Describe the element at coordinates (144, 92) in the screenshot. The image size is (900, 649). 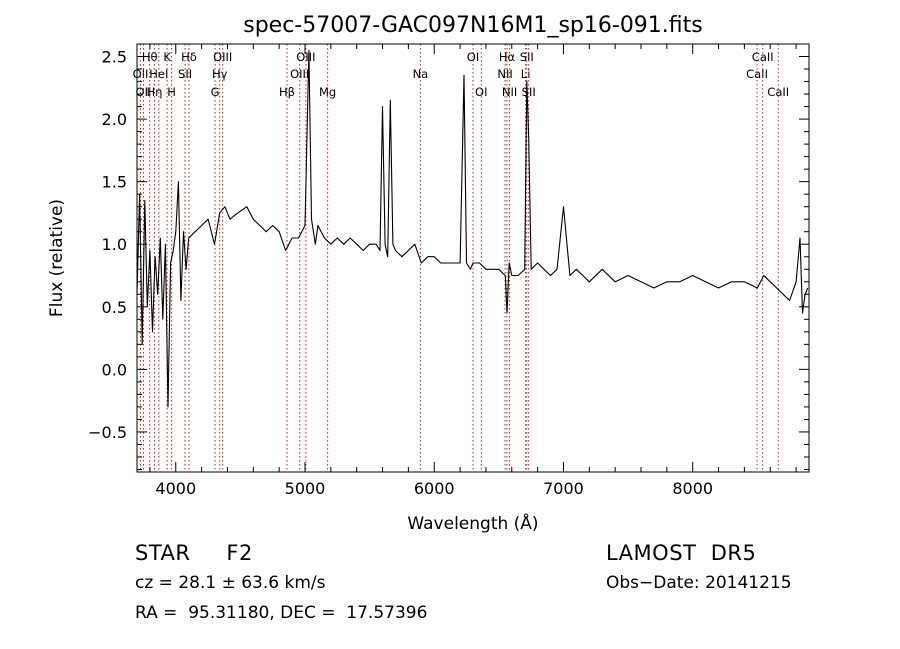
I see `line-marker-label: OII` at that location.